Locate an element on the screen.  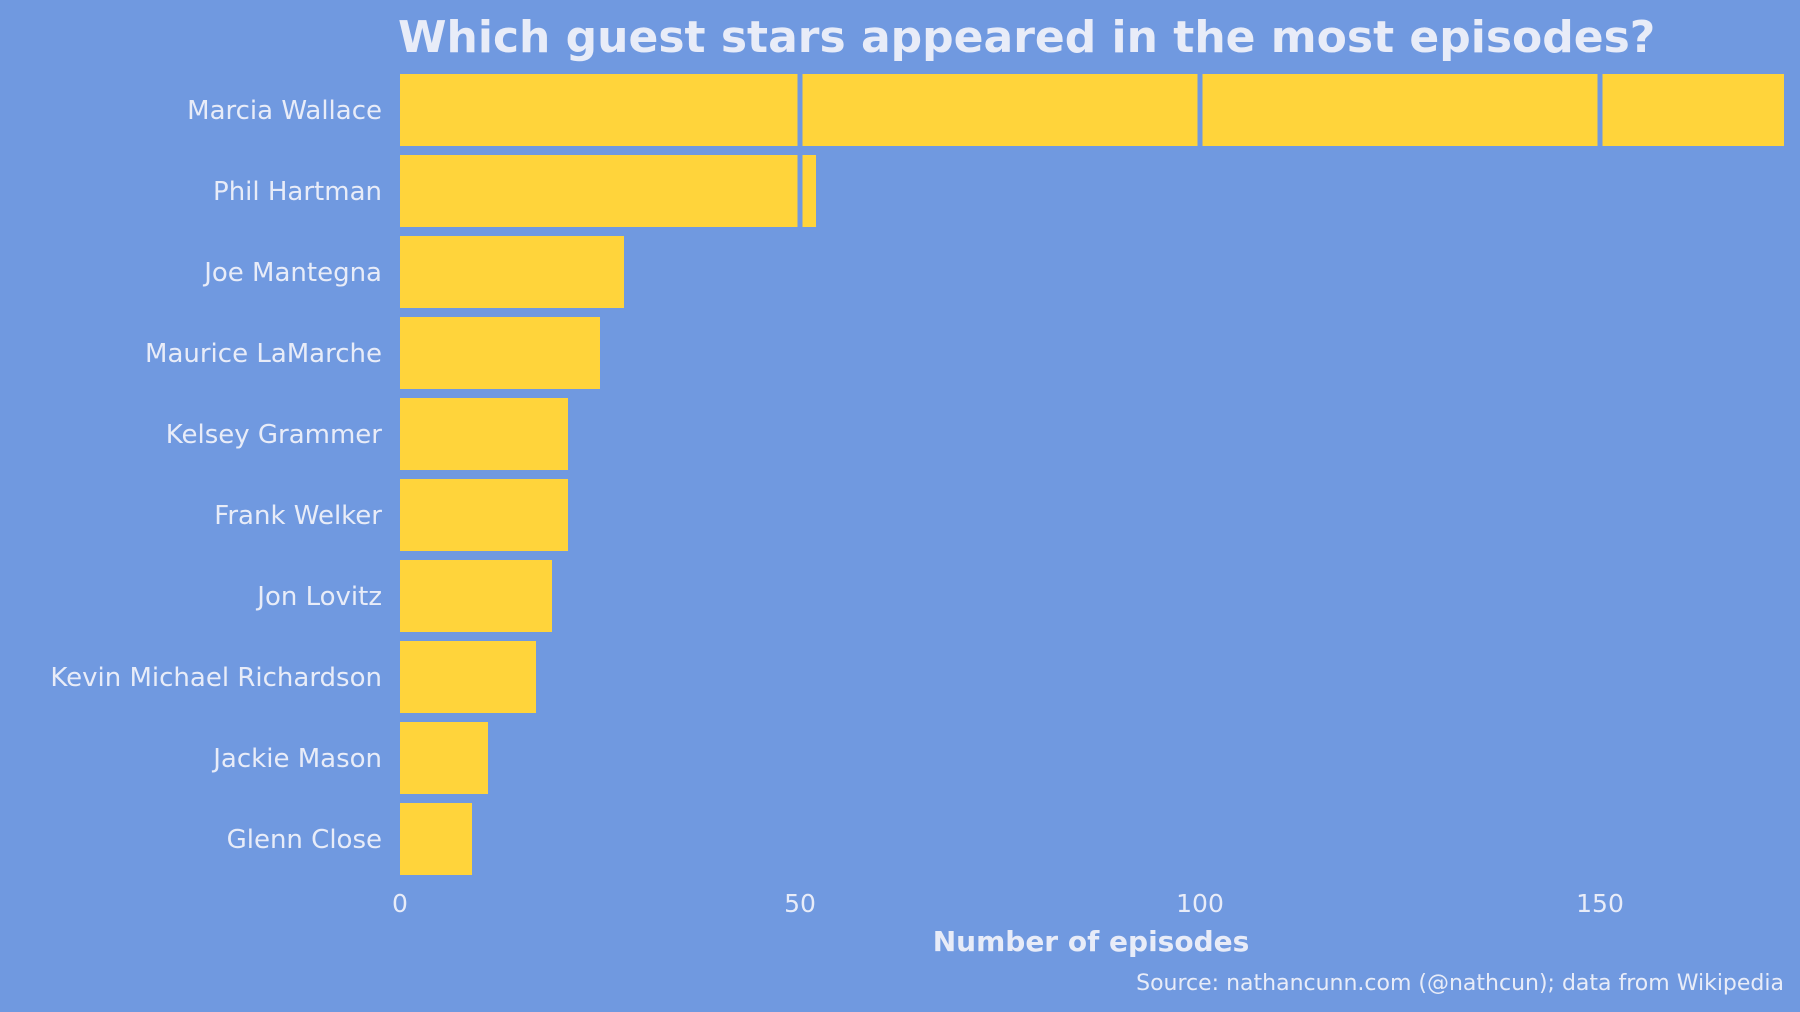
category-label-1: Marcia Wallace is located at coordinates (284, 111).